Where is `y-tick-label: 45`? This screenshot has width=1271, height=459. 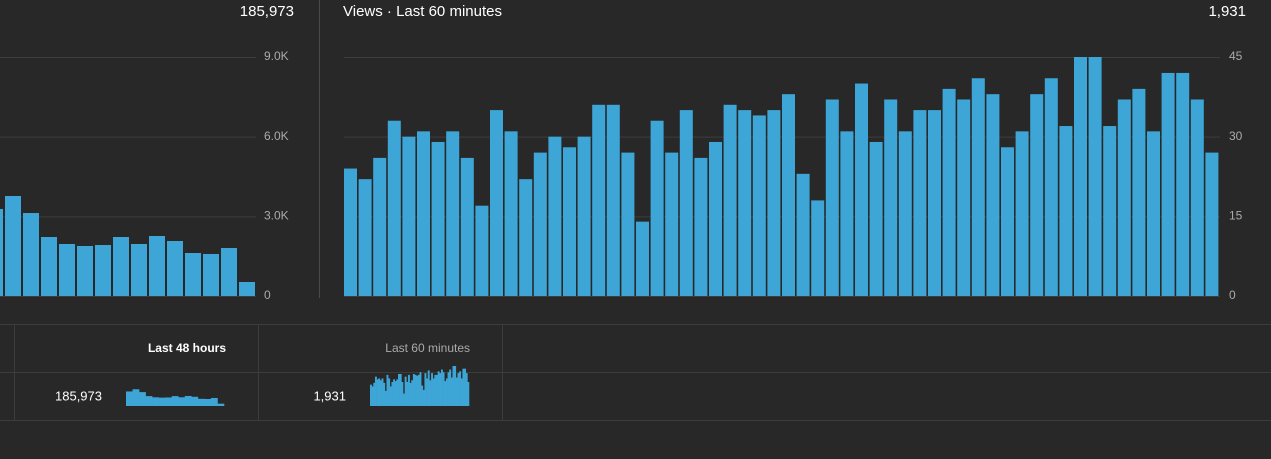 y-tick-label: 45 is located at coordinates (1236, 56).